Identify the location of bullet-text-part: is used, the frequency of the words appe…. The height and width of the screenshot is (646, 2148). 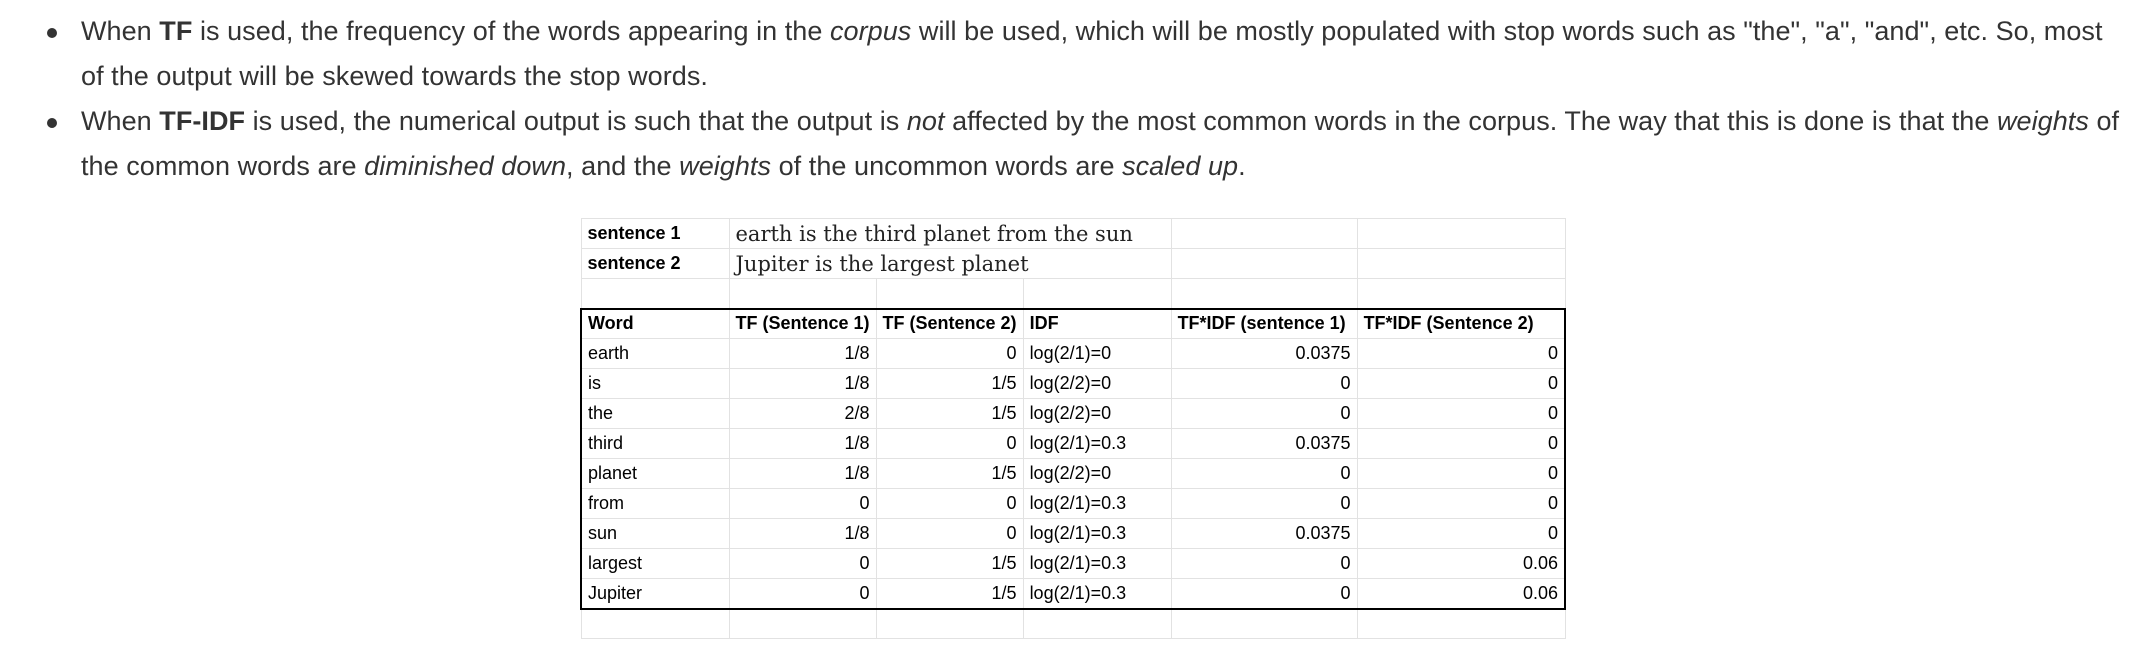
(511, 31).